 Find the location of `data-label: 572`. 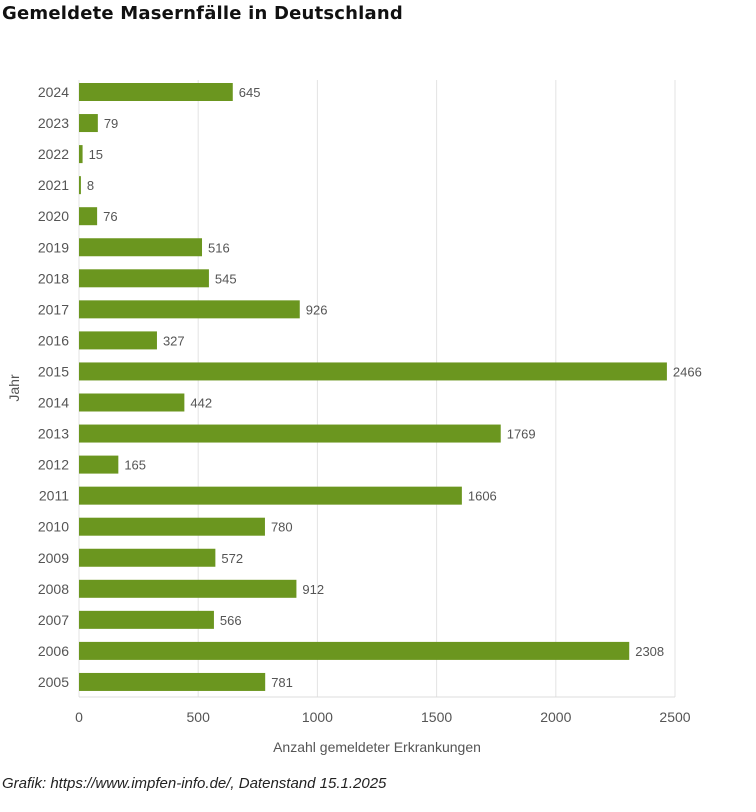

data-label: 572 is located at coordinates (232, 558).